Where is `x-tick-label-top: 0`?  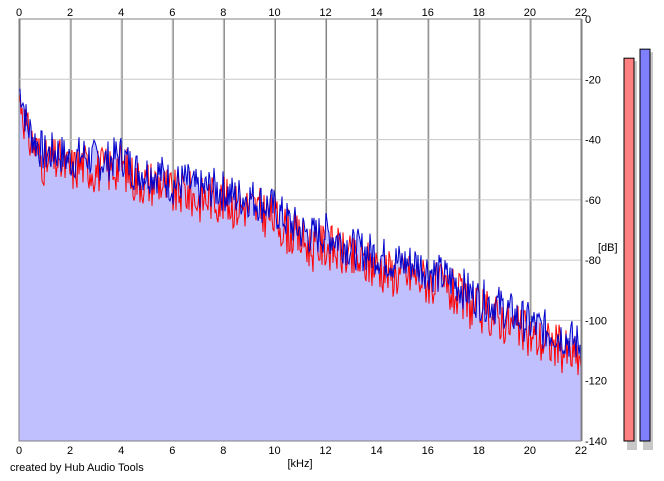 x-tick-label-top: 0 is located at coordinates (19, 13).